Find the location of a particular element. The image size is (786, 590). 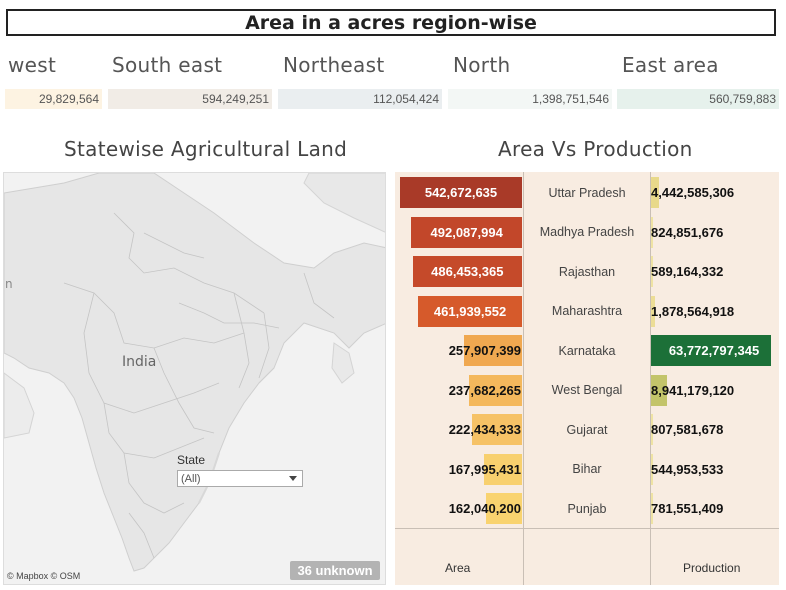

area-value: 257,907,399 is located at coordinates (484, 350).